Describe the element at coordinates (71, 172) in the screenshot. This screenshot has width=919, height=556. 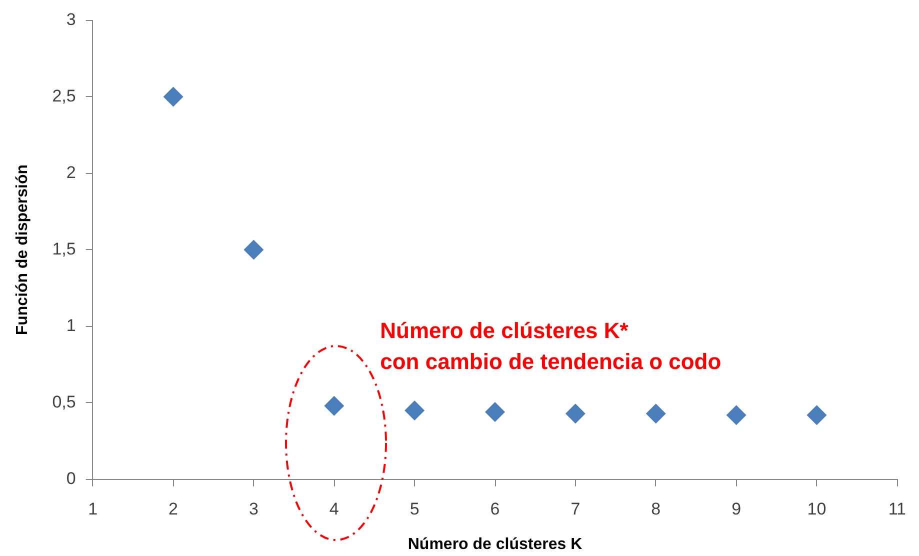
I see `y-tick-label: 2` at that location.